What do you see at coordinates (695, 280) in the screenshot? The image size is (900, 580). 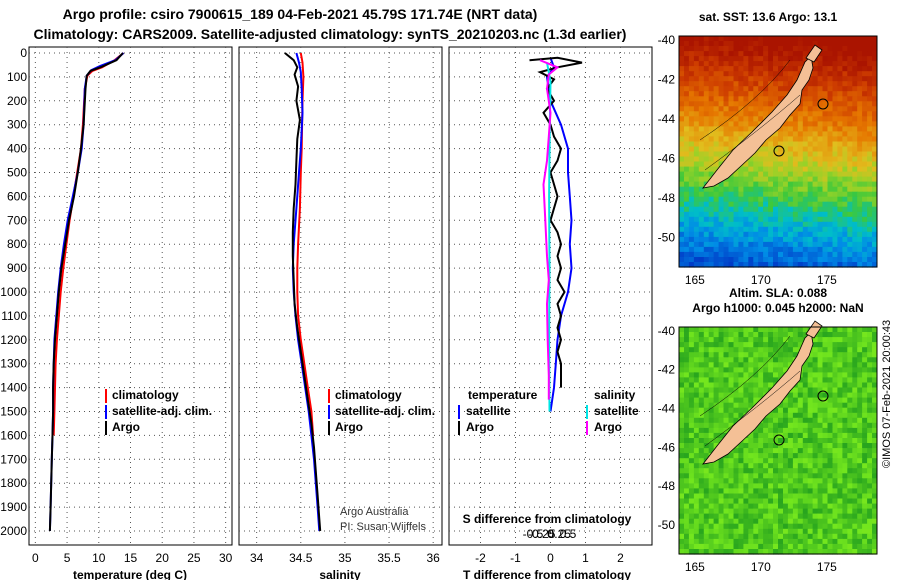 I see `lon-tick-label: 165` at bounding box center [695, 280].